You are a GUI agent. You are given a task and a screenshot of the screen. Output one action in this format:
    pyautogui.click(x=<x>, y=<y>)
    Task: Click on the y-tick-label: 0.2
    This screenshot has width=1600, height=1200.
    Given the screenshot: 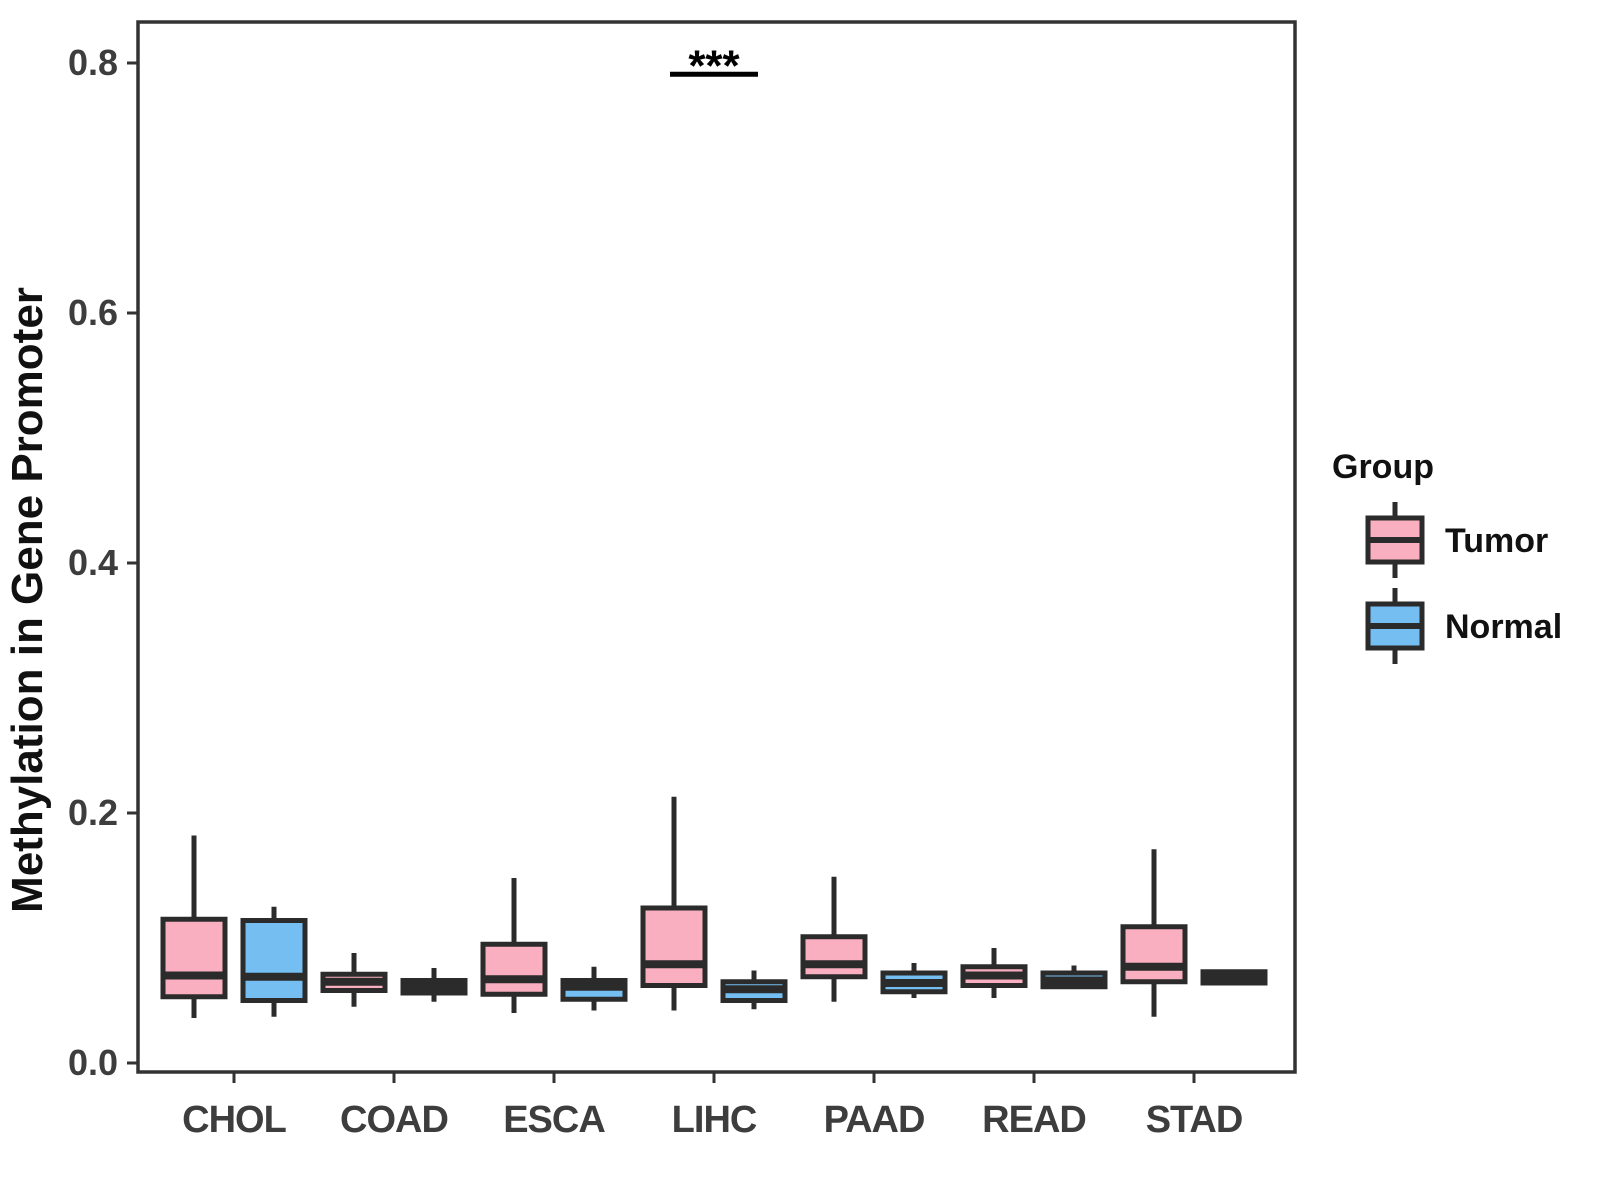 What is the action you would take?
    pyautogui.click(x=93, y=812)
    